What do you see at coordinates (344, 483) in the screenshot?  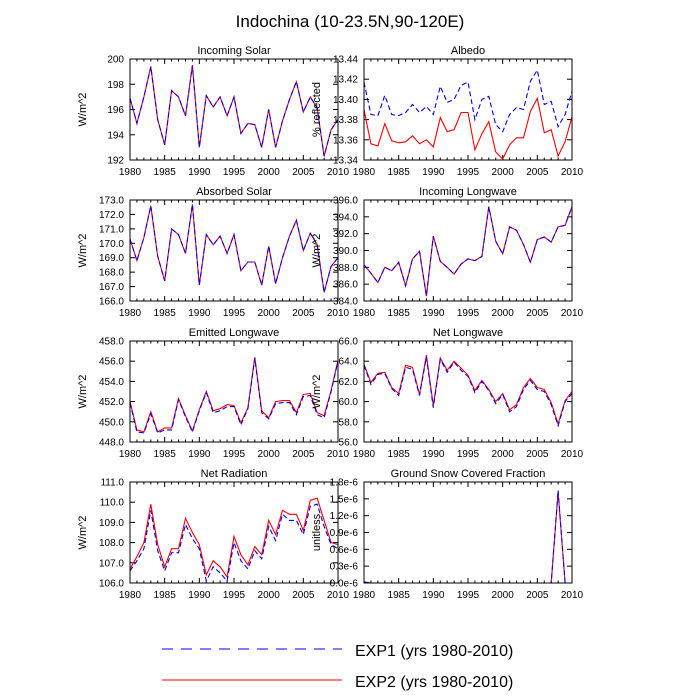 I see `y-tick-label: 1.8e-6` at bounding box center [344, 483].